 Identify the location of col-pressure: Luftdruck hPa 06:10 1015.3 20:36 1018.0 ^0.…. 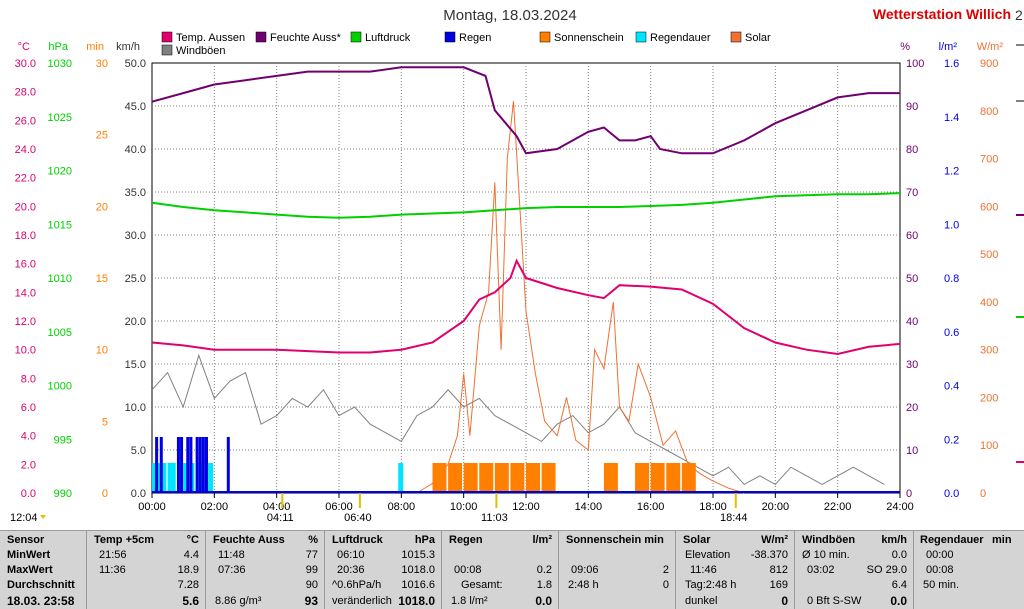
(383, 570).